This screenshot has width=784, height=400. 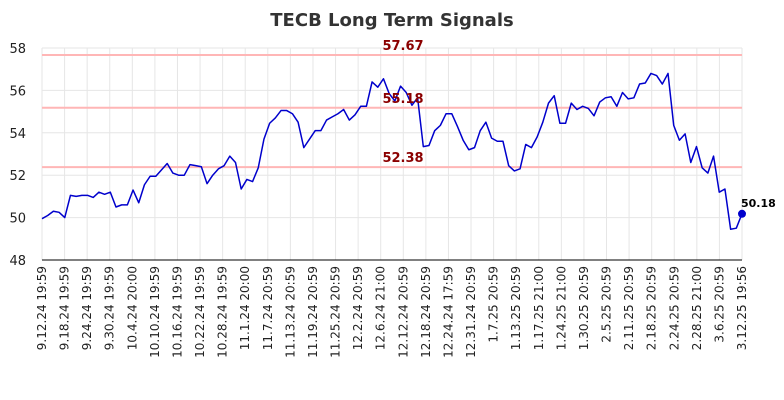 I want to click on last-point-marker, so click(x=742, y=213).